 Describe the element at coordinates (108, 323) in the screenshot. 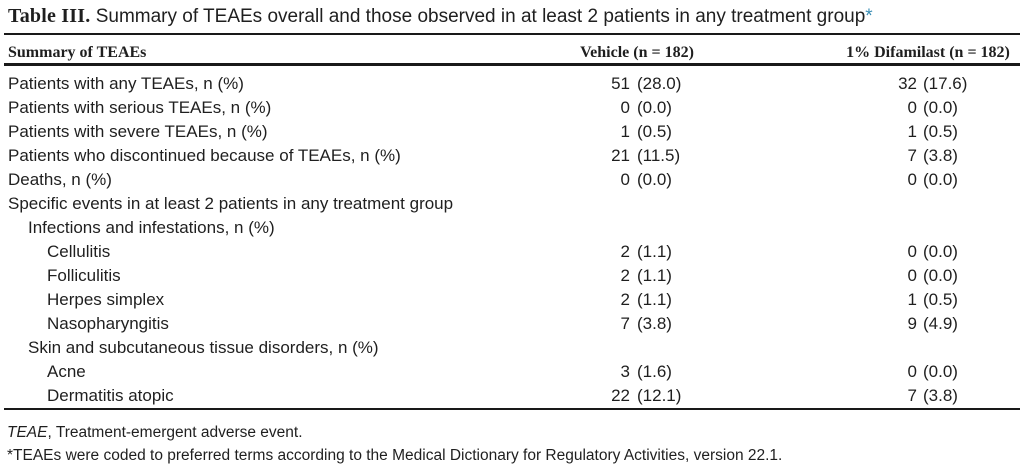

I see `row-label: Nasopharyngitis` at that location.